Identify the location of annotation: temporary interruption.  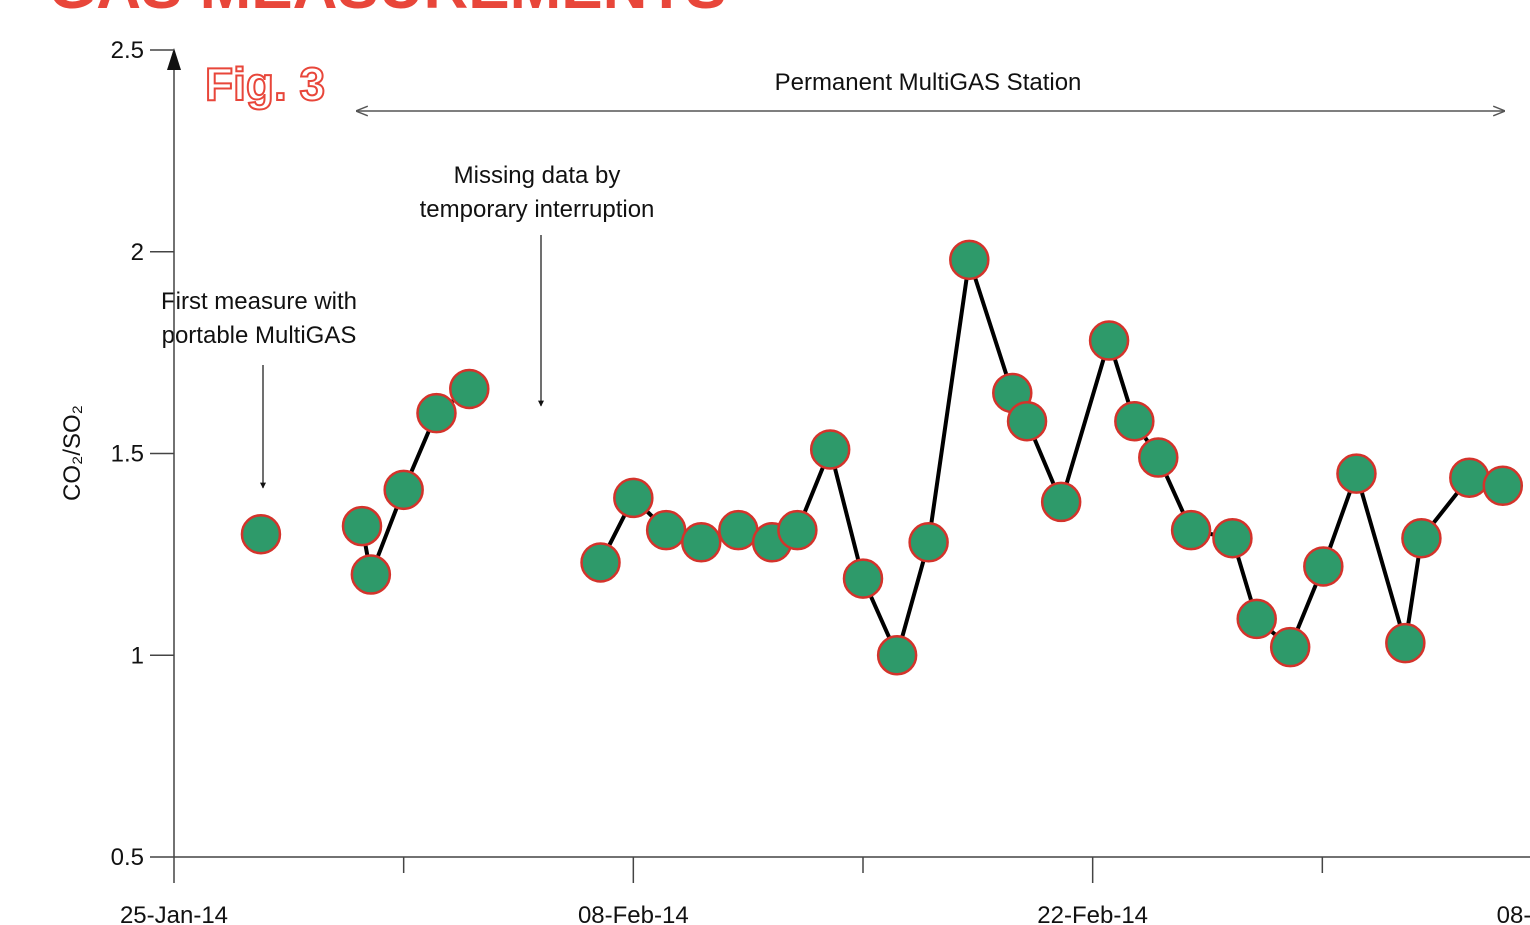
(537, 209).